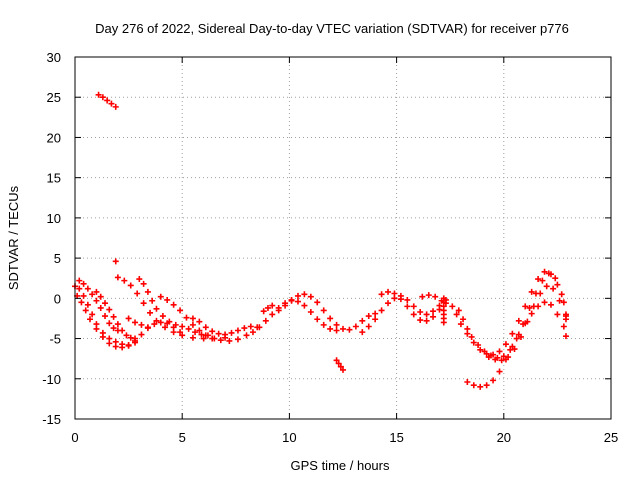  I want to click on x-tick-label: 20, so click(504, 437).